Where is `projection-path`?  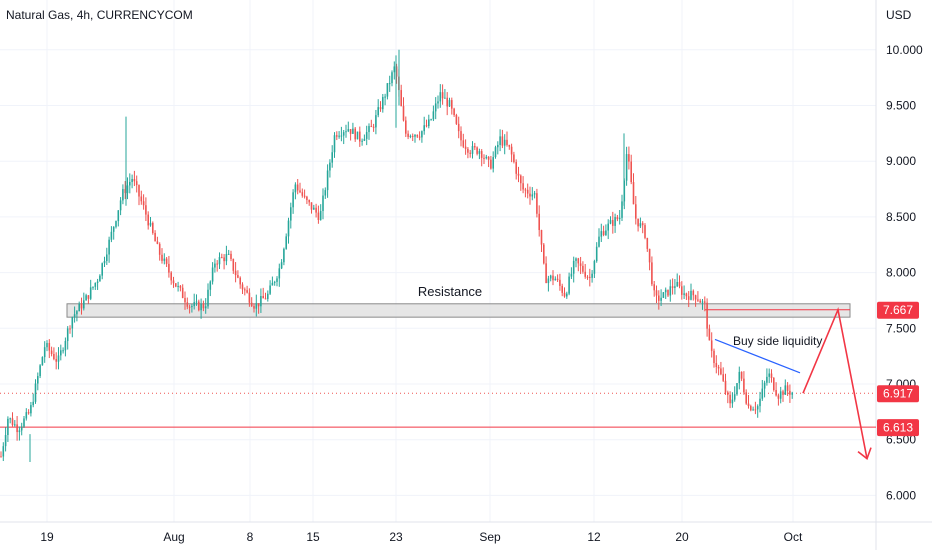
projection-path is located at coordinates (835, 382).